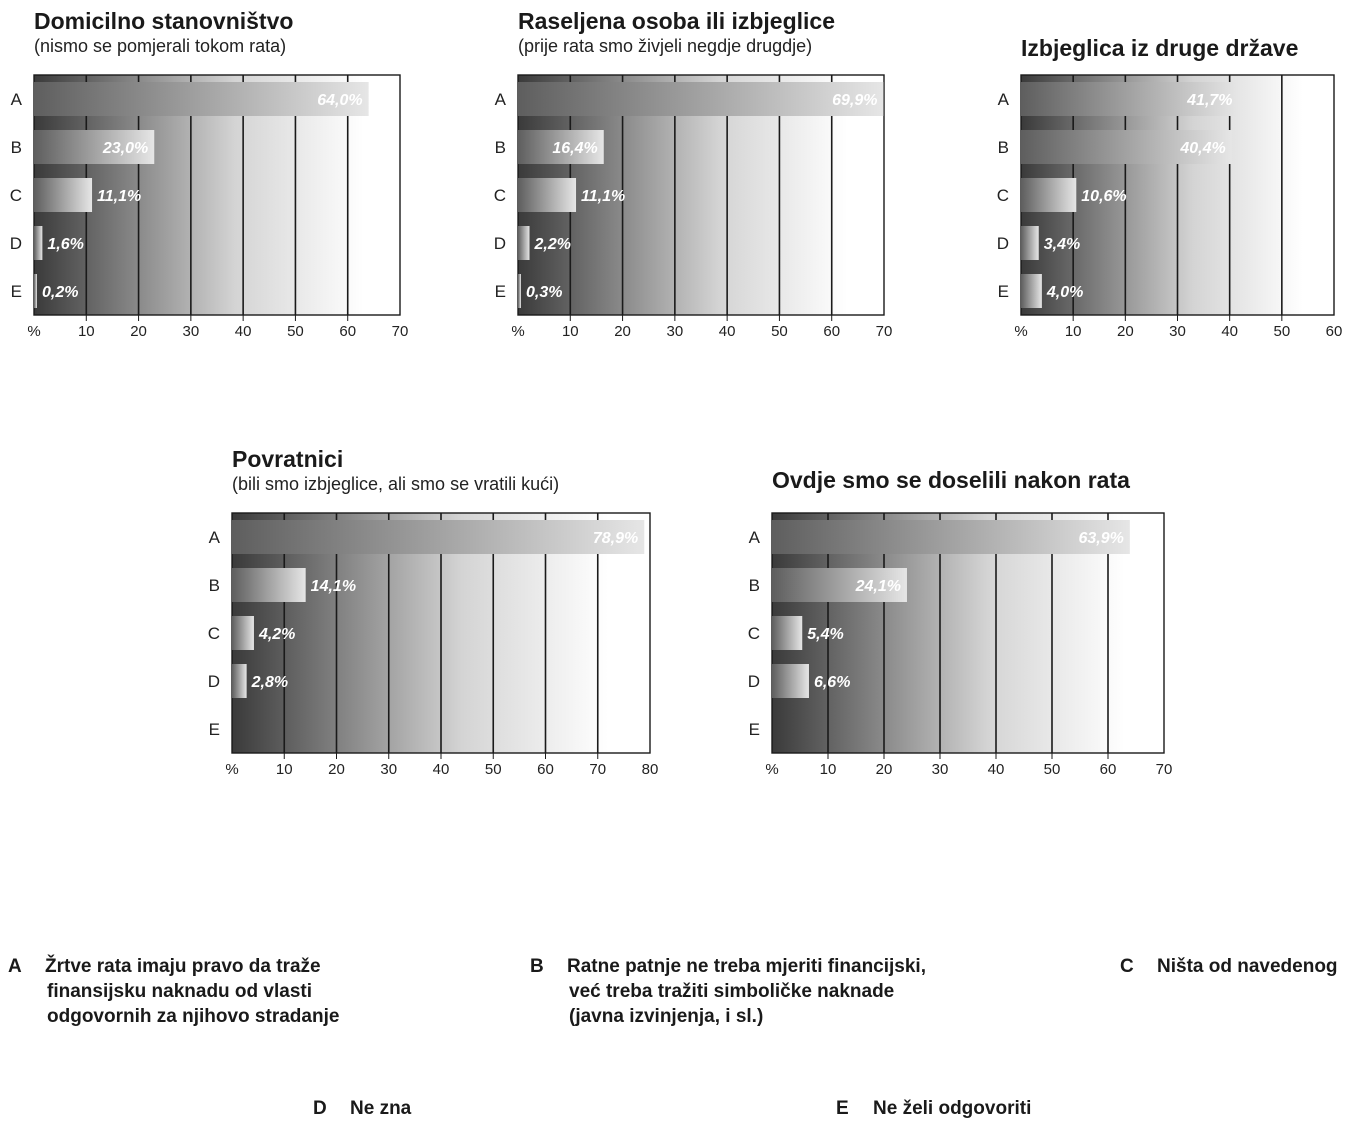  I want to click on legend-item-d: D Ne zna, so click(413, 1108).